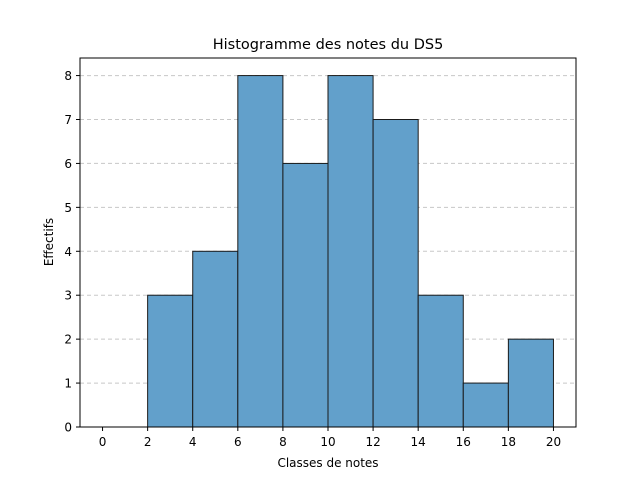 Image resolution: width=640 pixels, height=484 pixels. Describe the element at coordinates (418, 442) in the screenshot. I see `x-tick-label: 14` at that location.